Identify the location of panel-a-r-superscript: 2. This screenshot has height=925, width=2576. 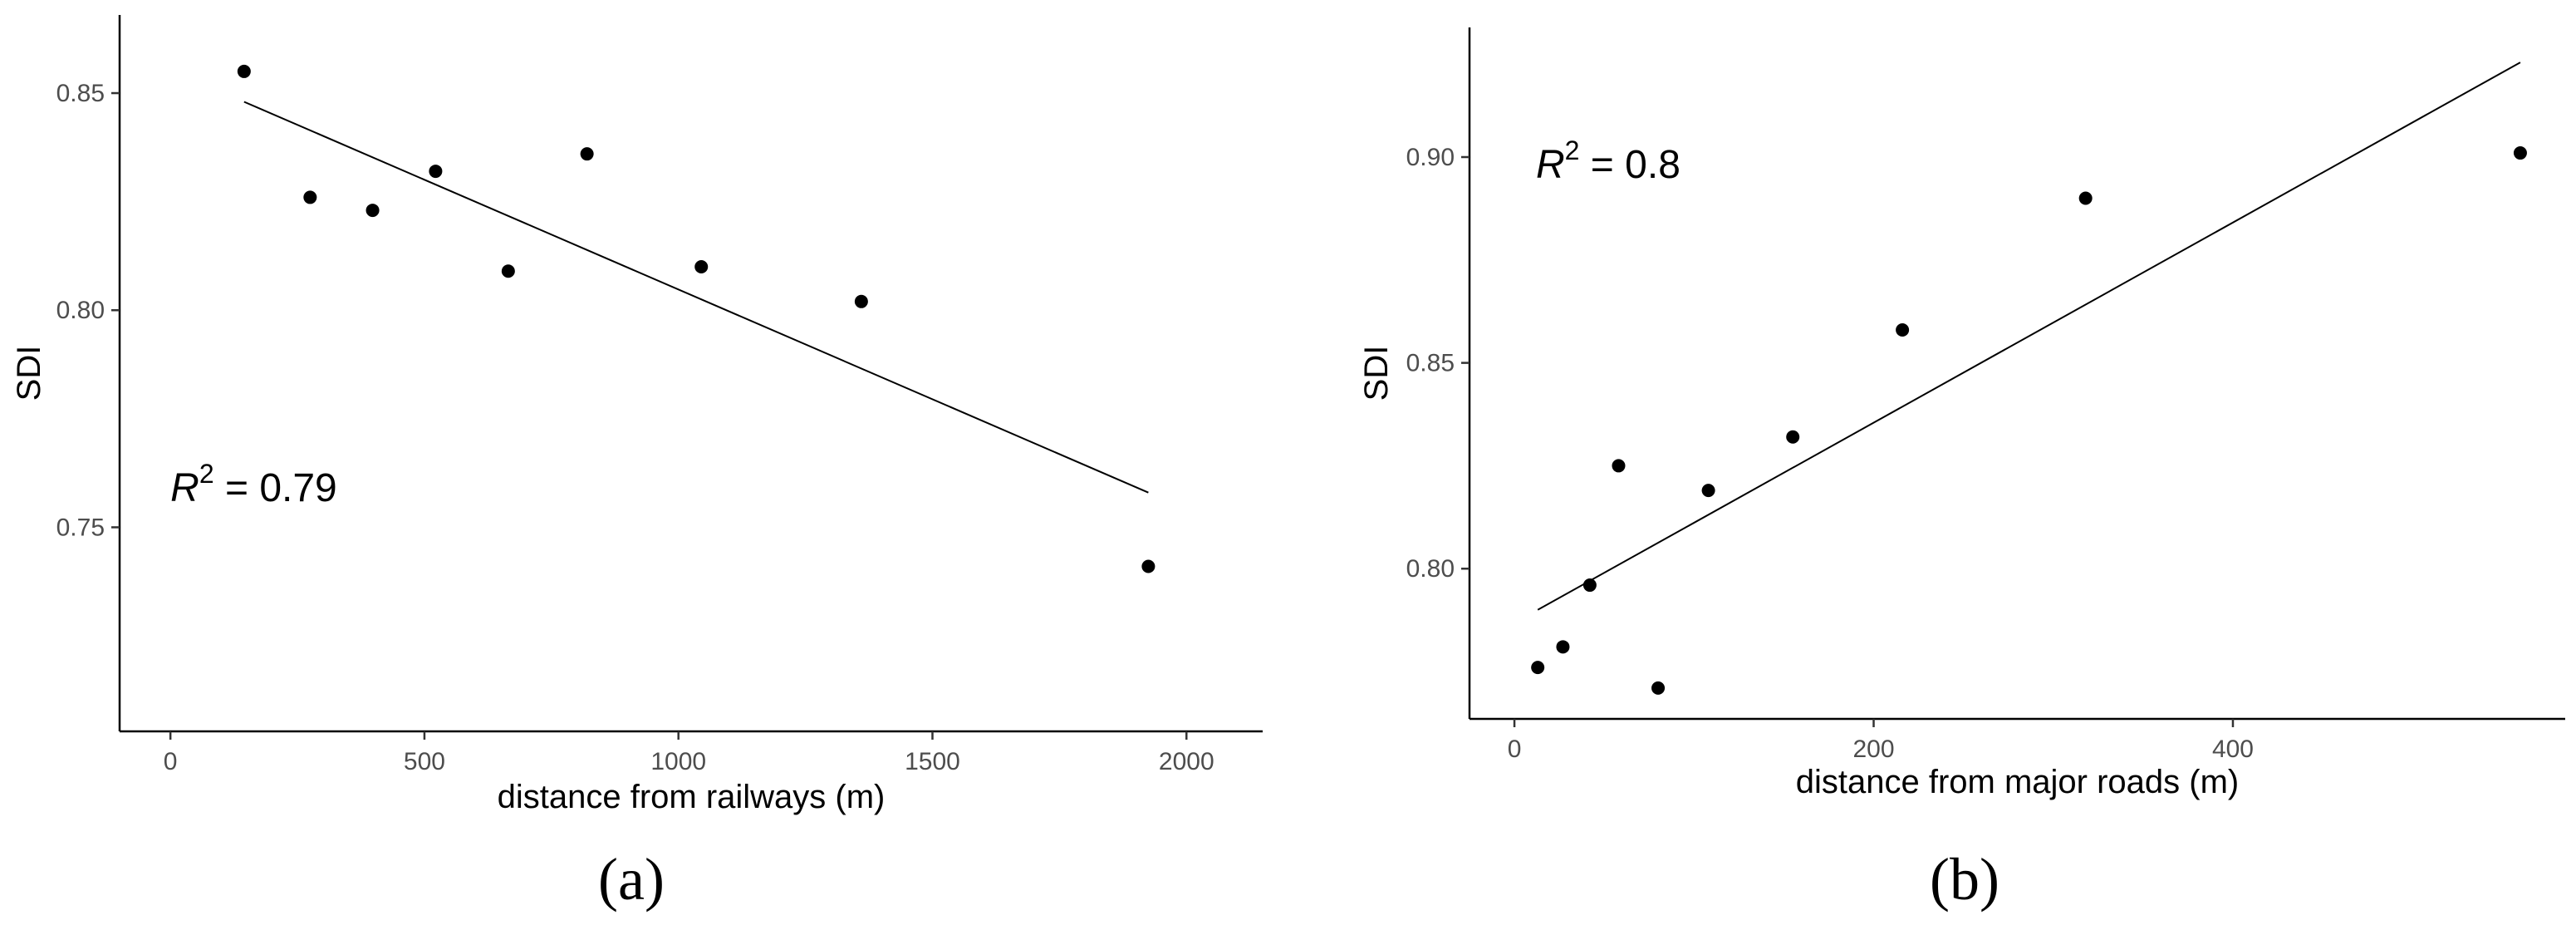
(206, 474).